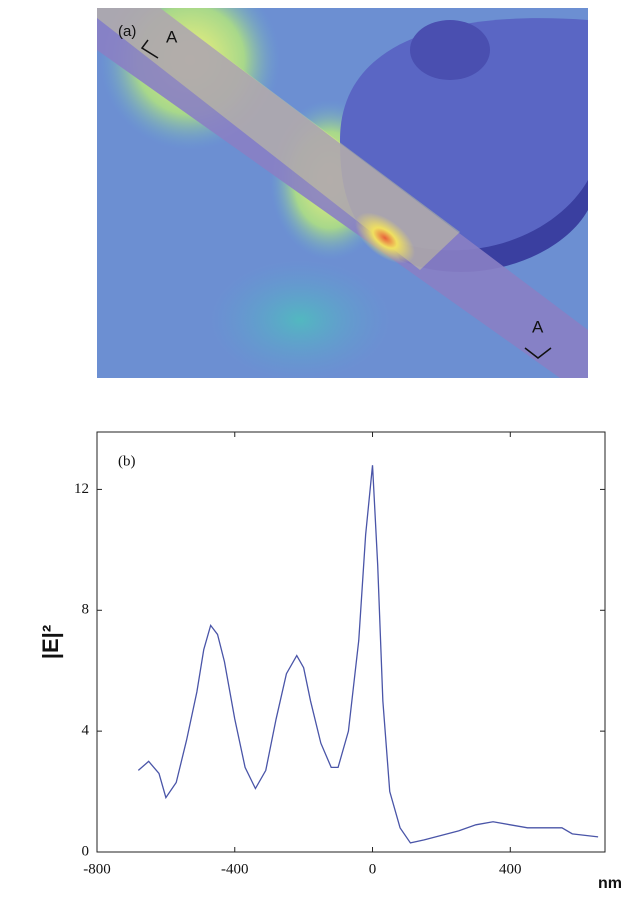  I want to click on panel-a-label: (a), so click(127, 31).